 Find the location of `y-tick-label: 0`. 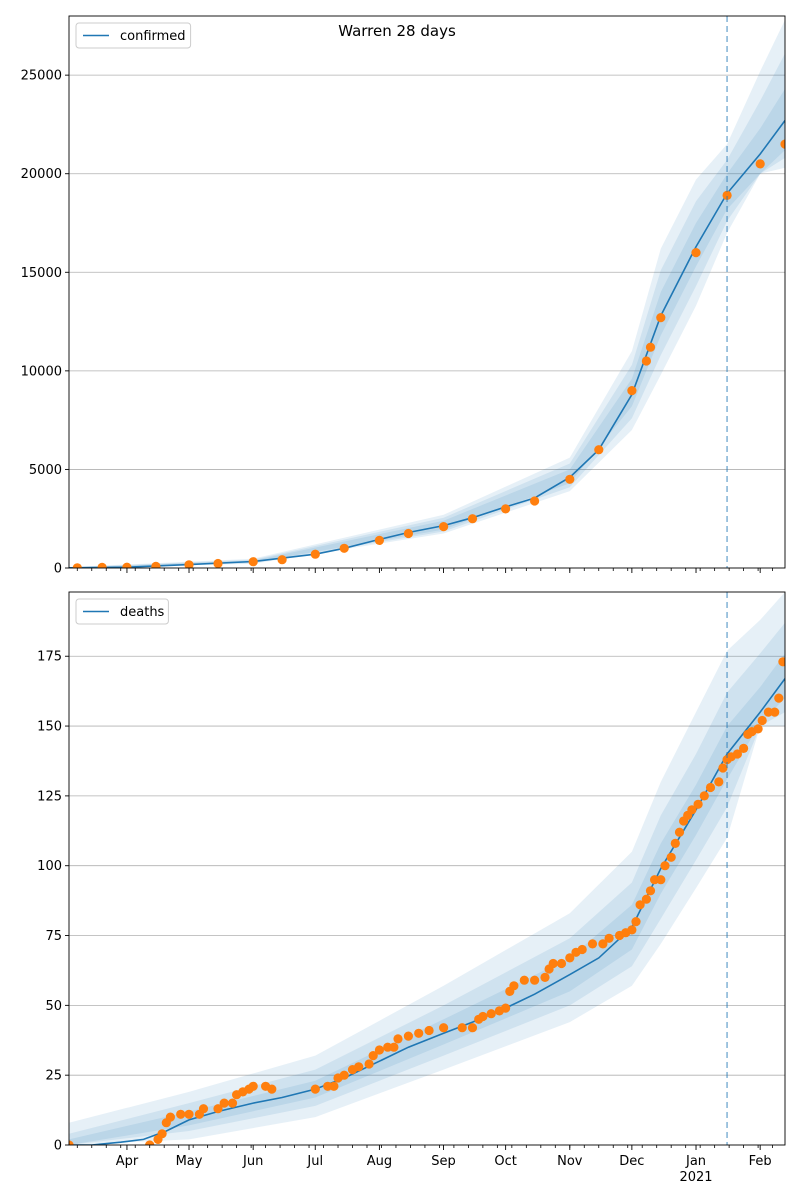

y-tick-label: 0 is located at coordinates (58, 1146).